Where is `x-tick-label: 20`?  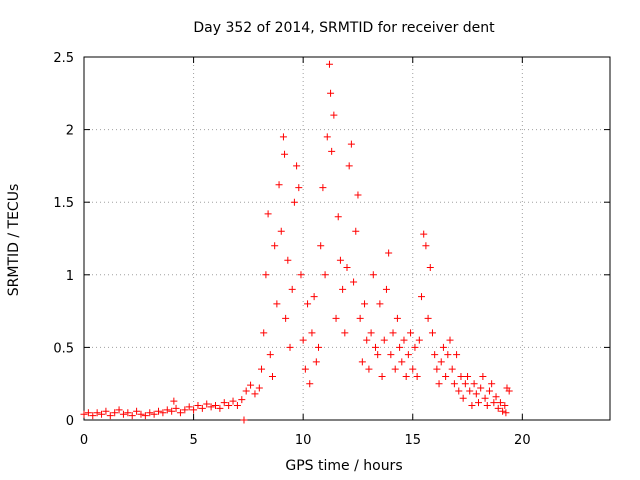
x-tick-label: 20 is located at coordinates (522, 440).